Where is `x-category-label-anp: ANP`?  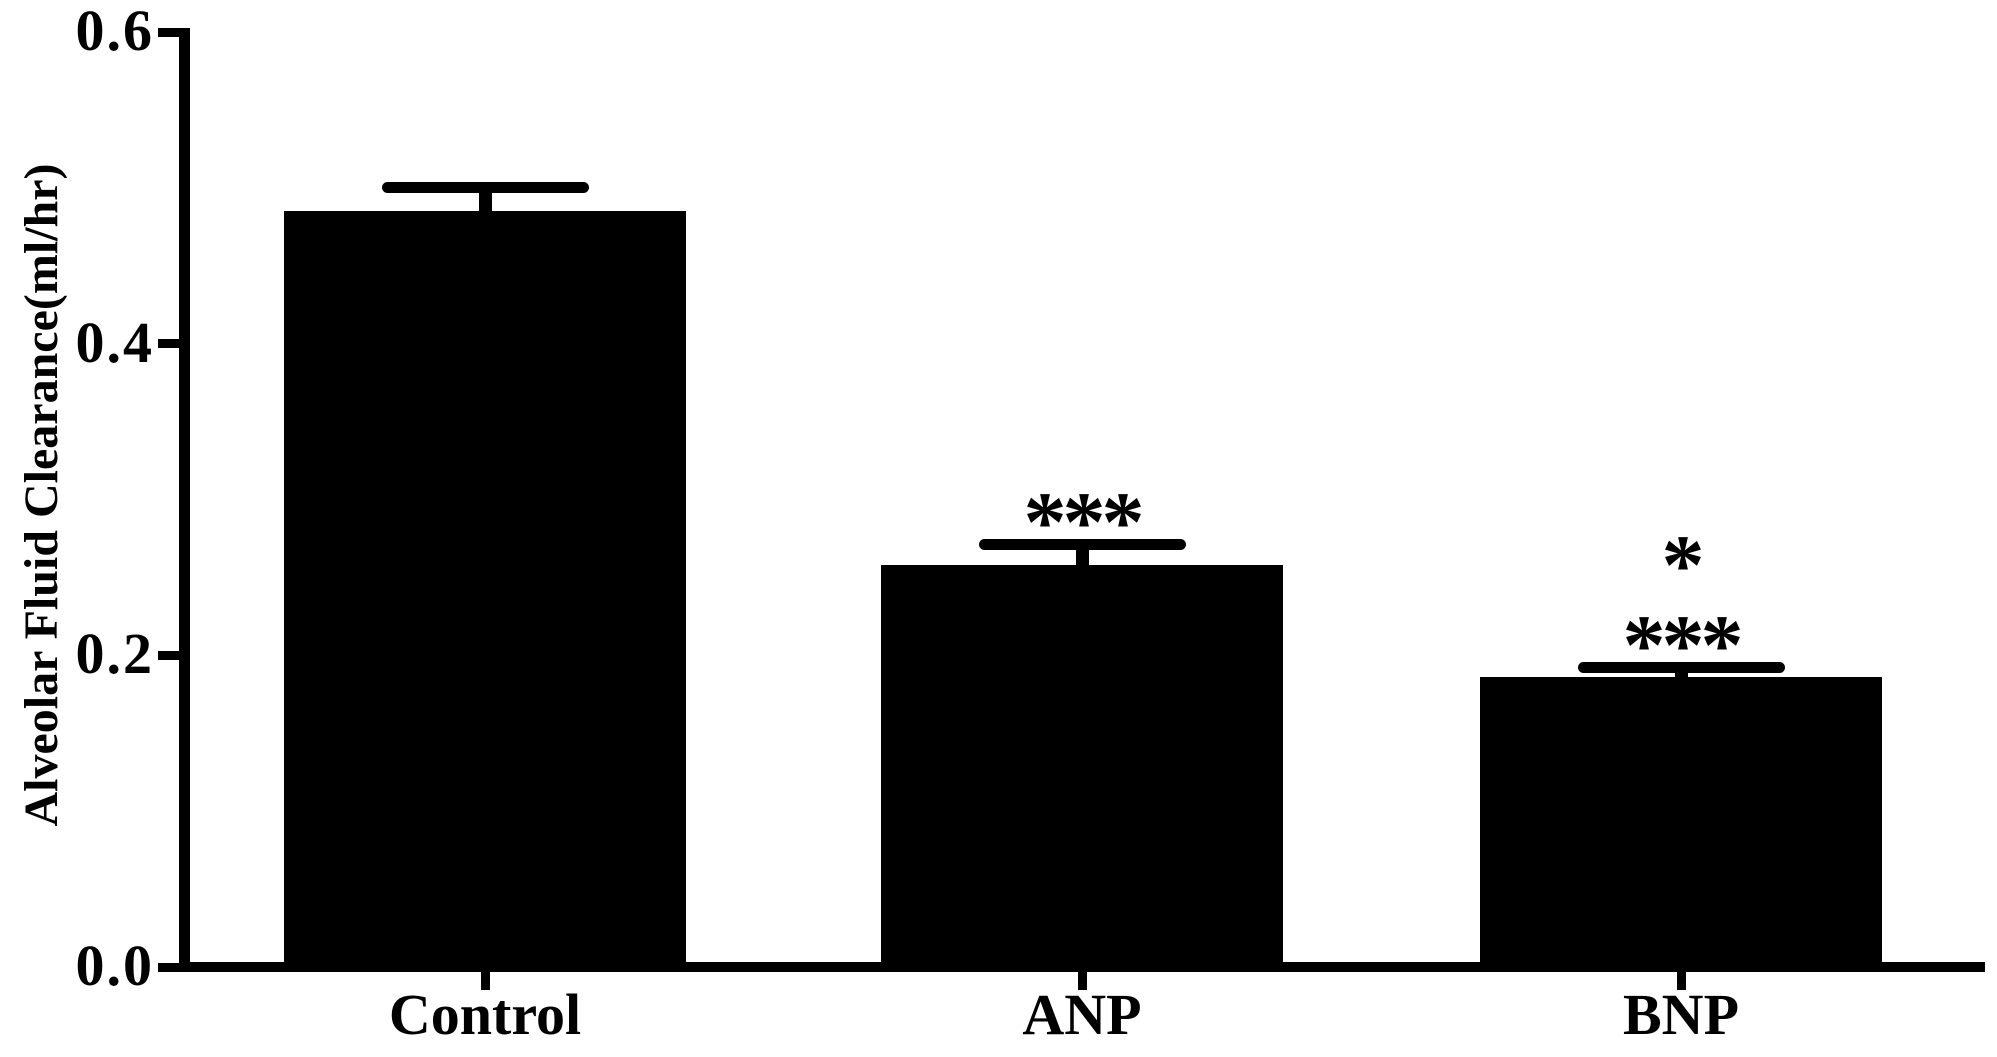 x-category-label-anp: ANP is located at coordinates (1082, 1014).